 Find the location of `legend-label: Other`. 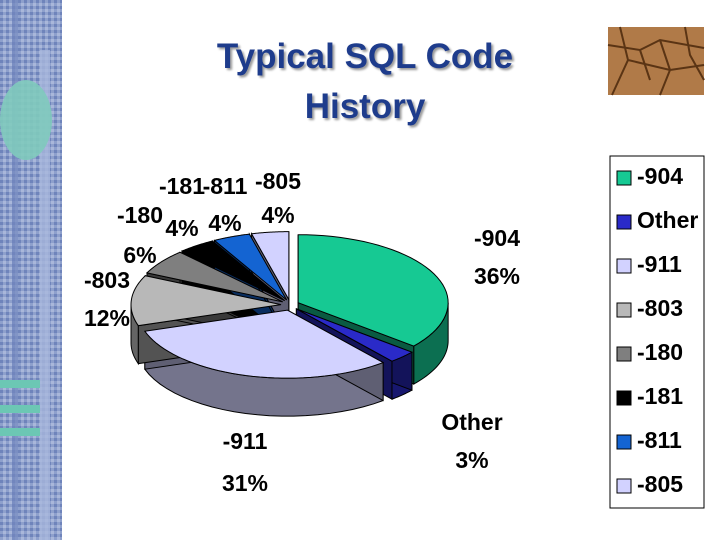

legend-label: Other is located at coordinates (667, 220).